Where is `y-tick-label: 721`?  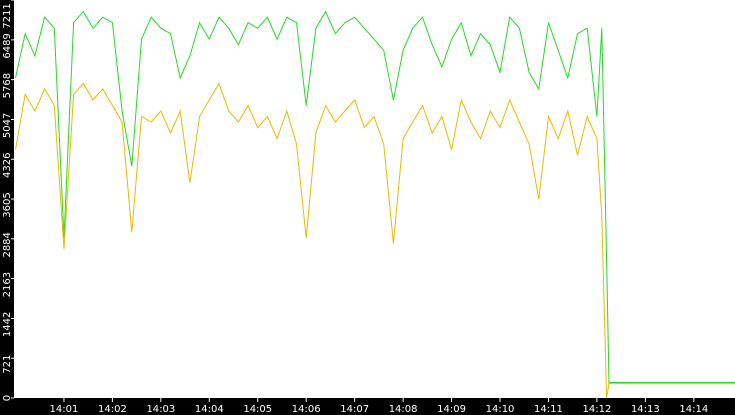
y-tick-label: 721 is located at coordinates (7, 364).